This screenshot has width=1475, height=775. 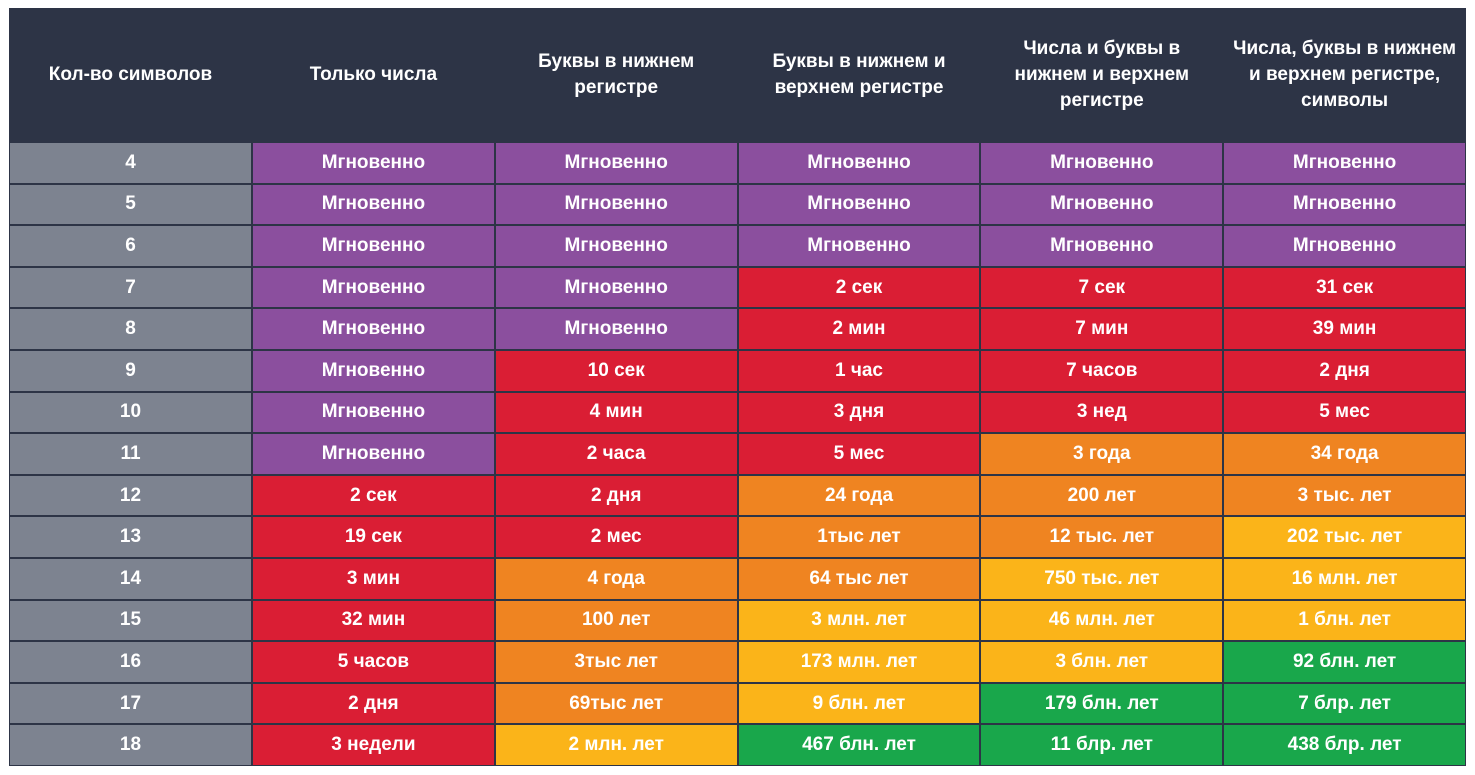 What do you see at coordinates (130, 163) in the screenshot?
I see `row-count-cell: 4` at bounding box center [130, 163].